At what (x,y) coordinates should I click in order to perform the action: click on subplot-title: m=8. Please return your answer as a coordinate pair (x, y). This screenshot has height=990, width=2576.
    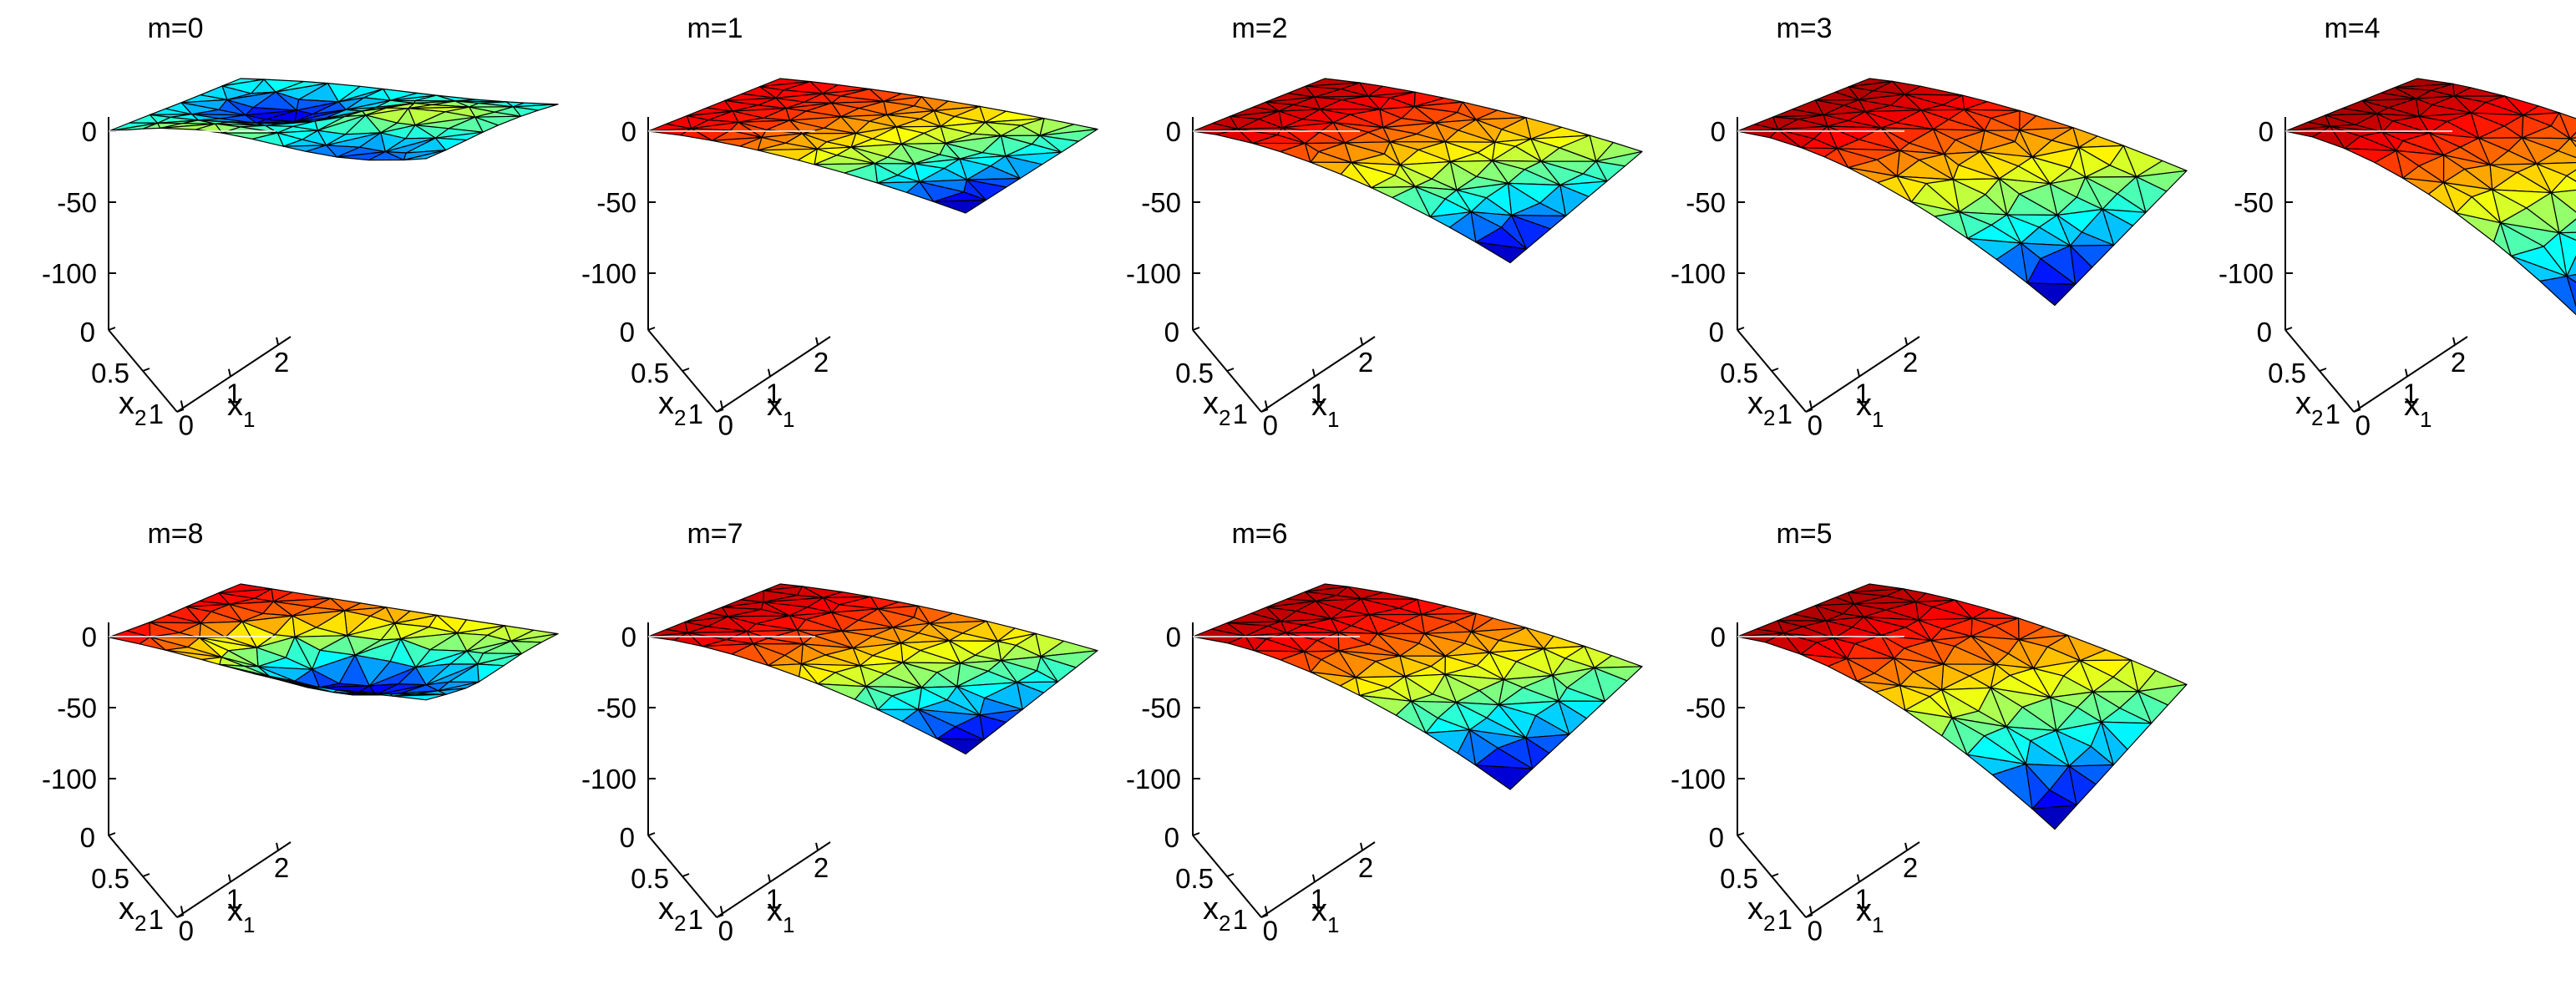
    Looking at the image, I should click on (175, 534).